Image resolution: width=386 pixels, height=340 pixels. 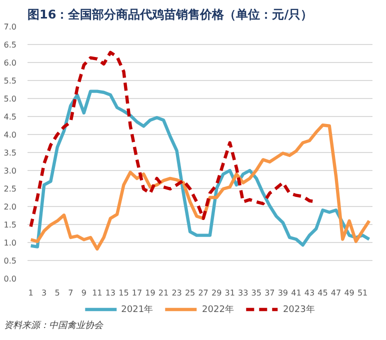 I want to click on x-tick-label: 5, so click(x=57, y=293).